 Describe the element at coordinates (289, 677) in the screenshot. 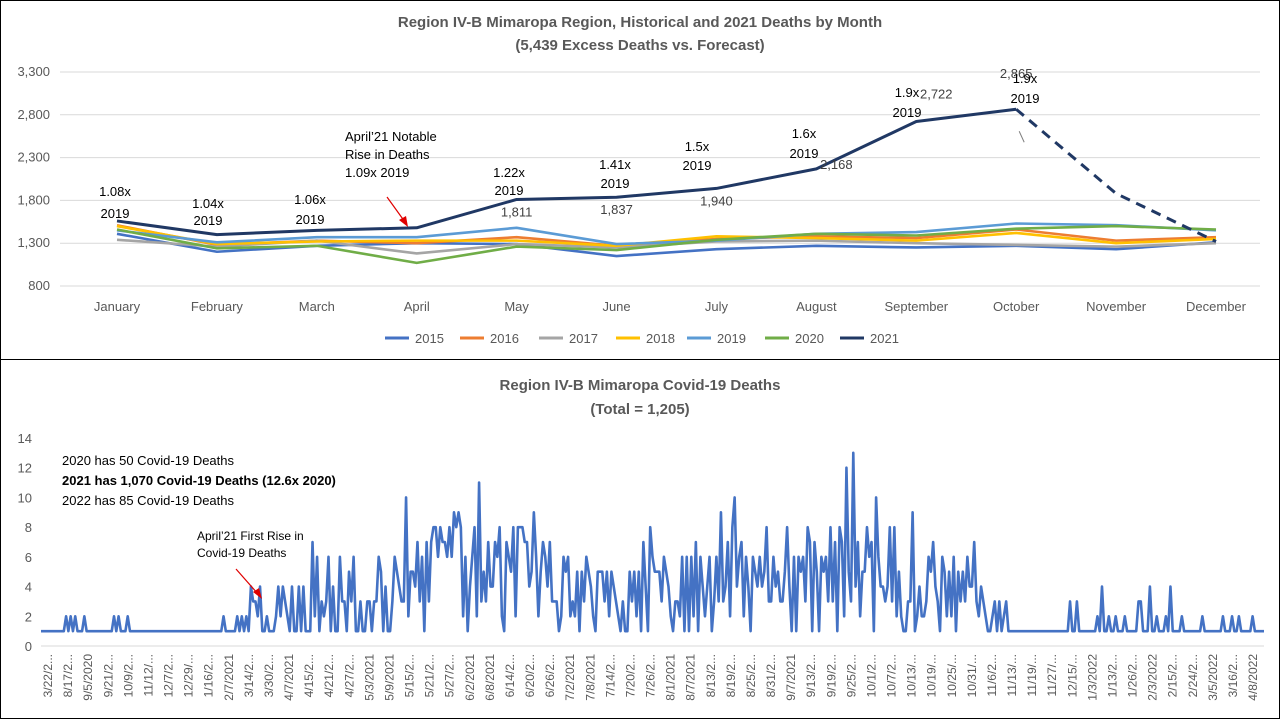

I see `x-tick-label: 4/7/2021` at that location.